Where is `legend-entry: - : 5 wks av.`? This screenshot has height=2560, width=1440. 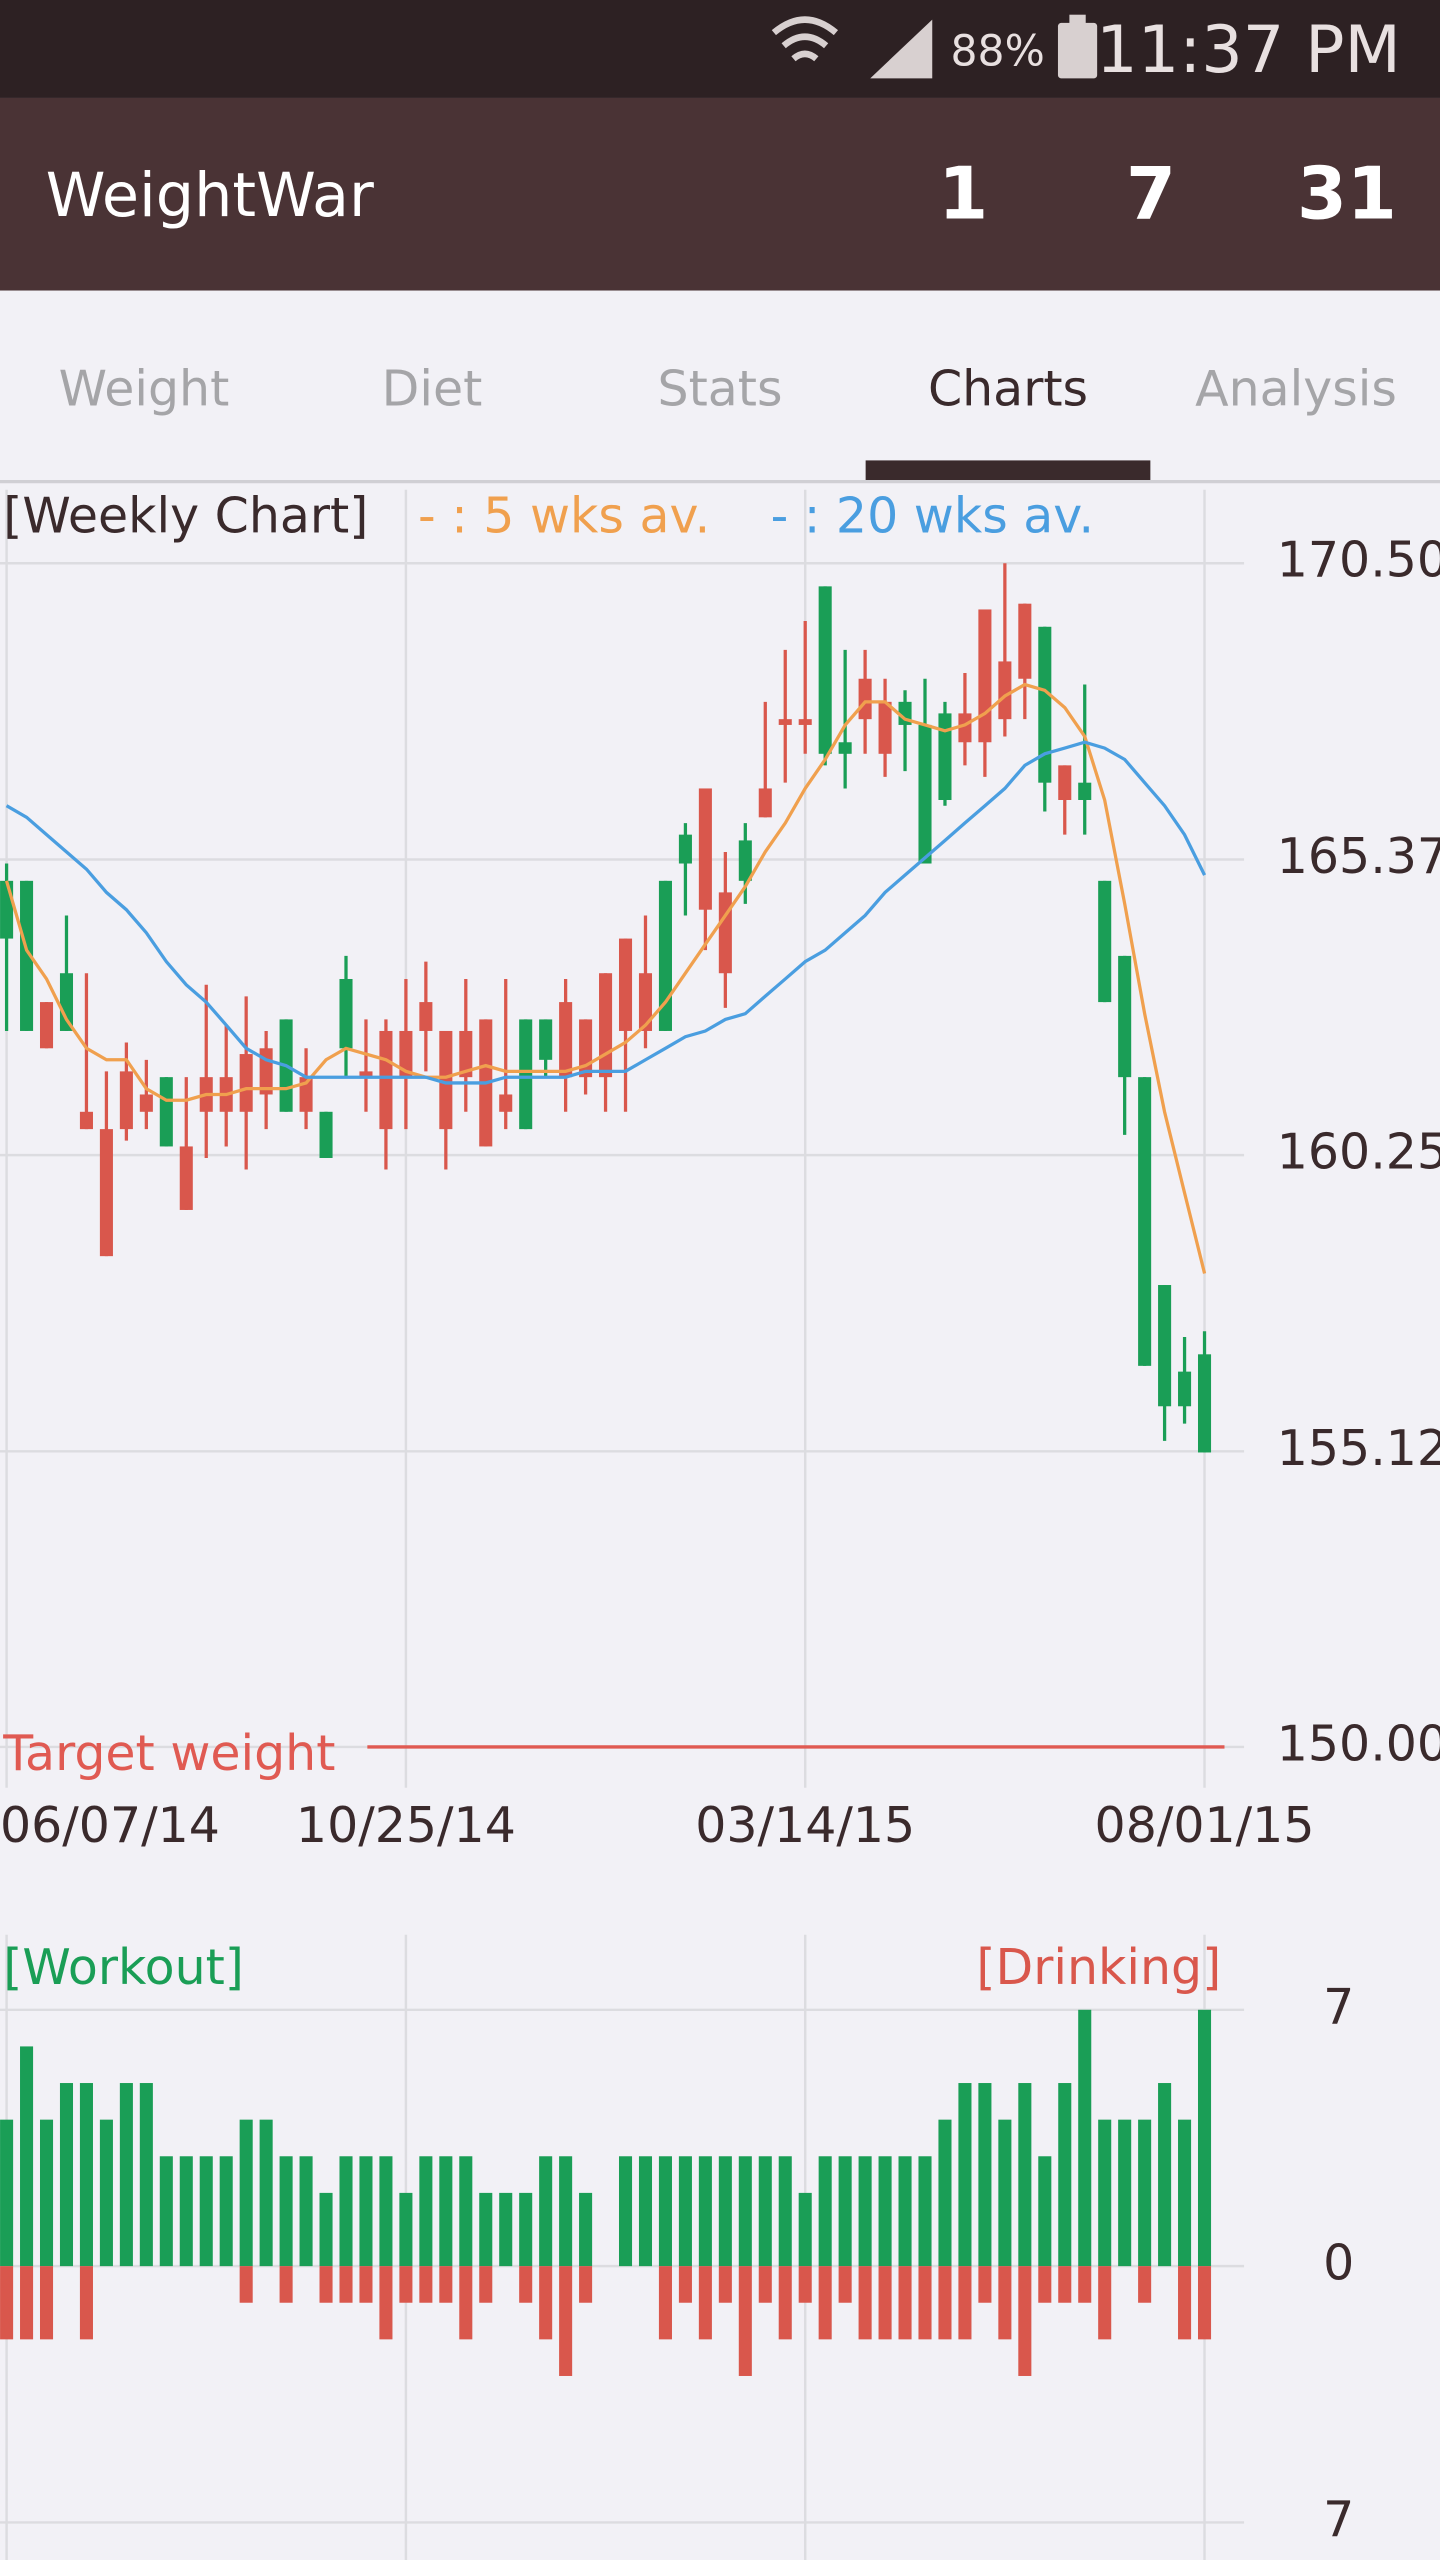
legend-entry: - : 5 wks av. is located at coordinates (564, 516).